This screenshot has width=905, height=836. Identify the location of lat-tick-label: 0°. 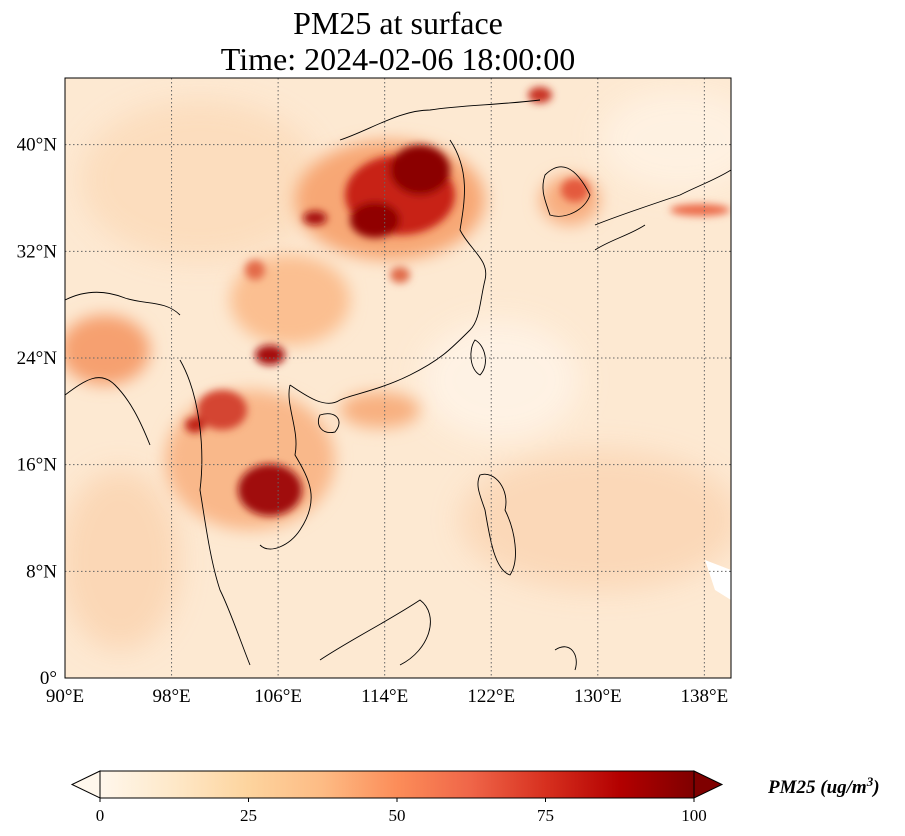
(48, 678).